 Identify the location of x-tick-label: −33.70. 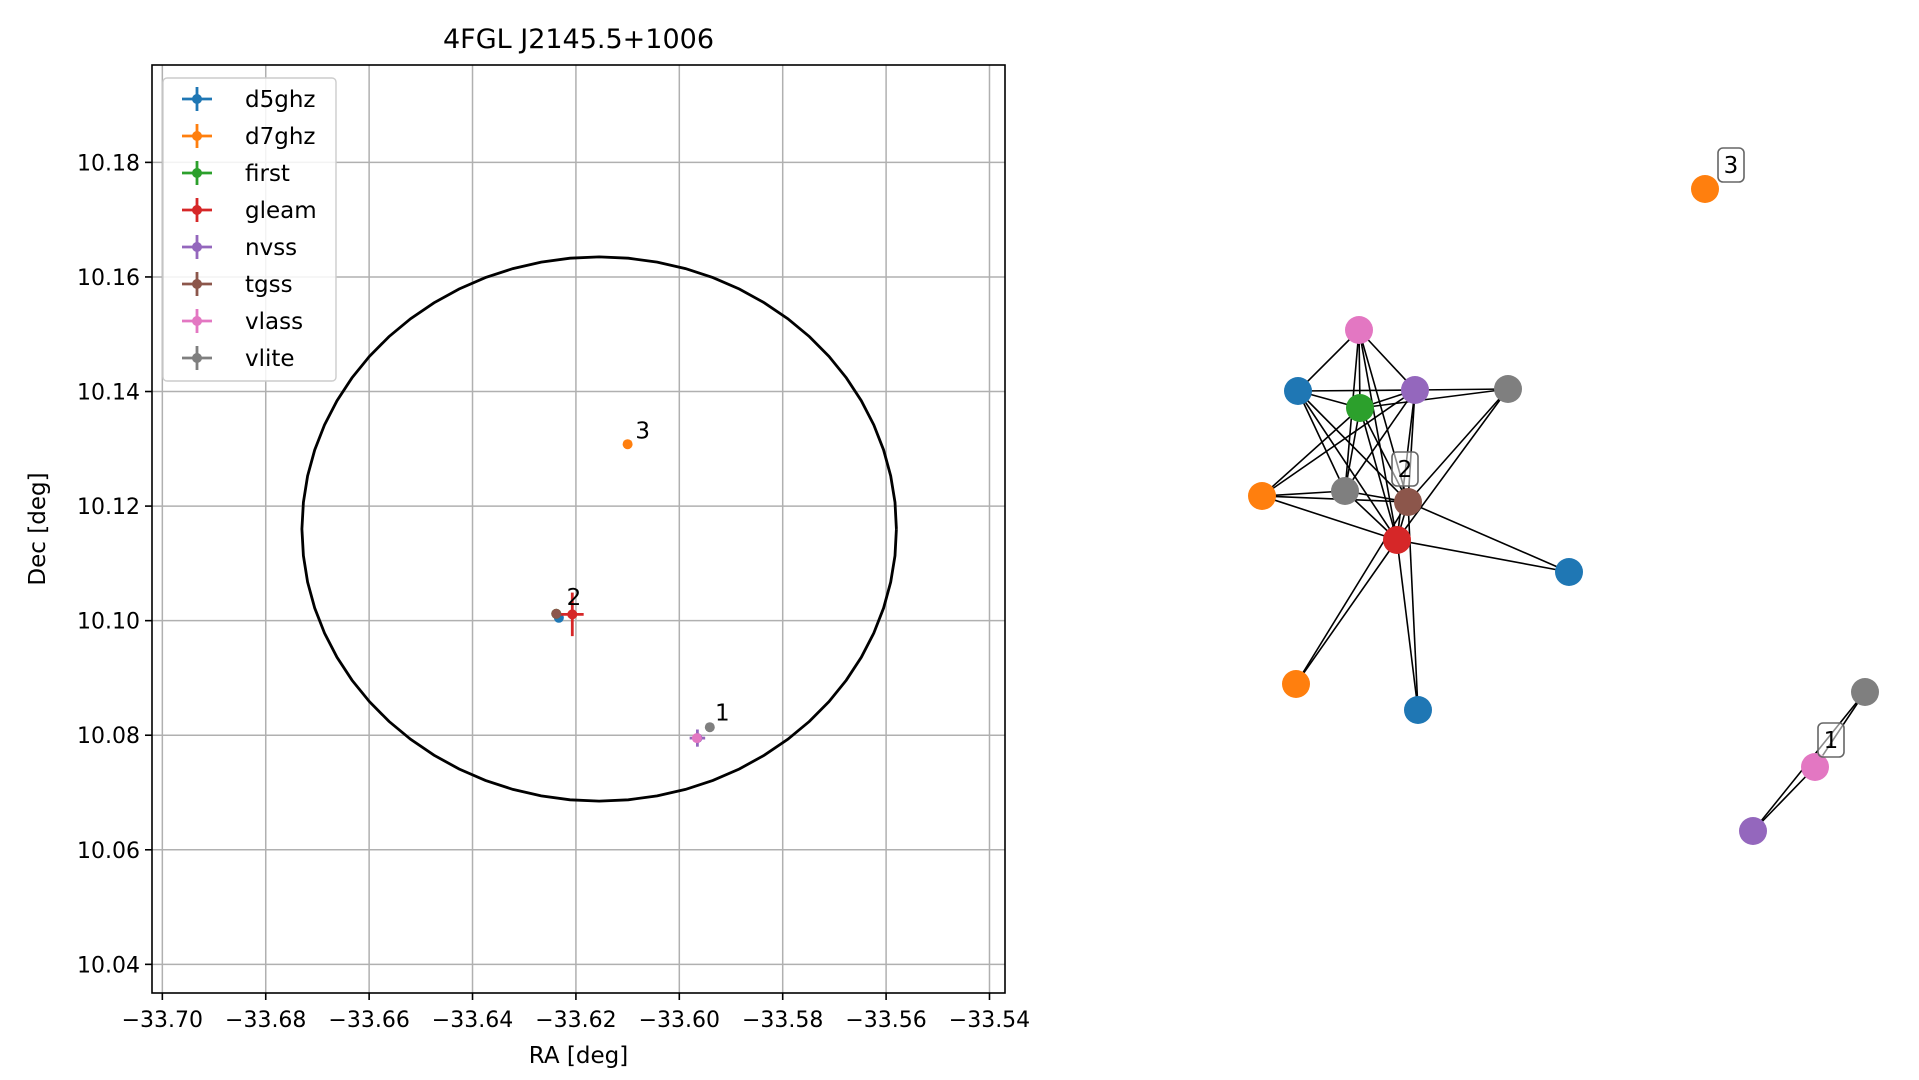
(162, 1020).